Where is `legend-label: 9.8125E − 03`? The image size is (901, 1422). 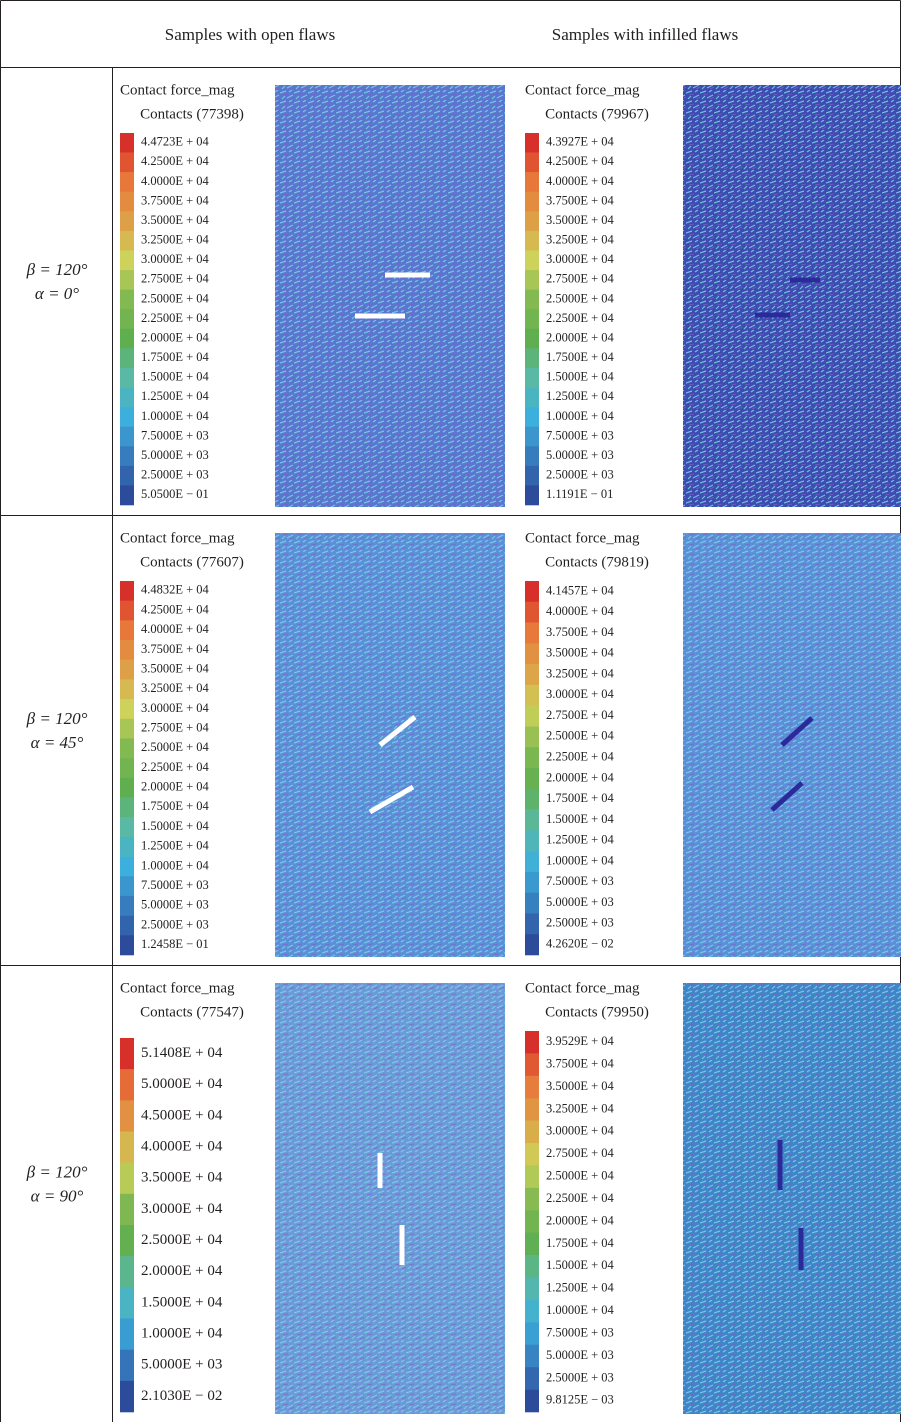 legend-label: 9.8125E − 03 is located at coordinates (580, 1400).